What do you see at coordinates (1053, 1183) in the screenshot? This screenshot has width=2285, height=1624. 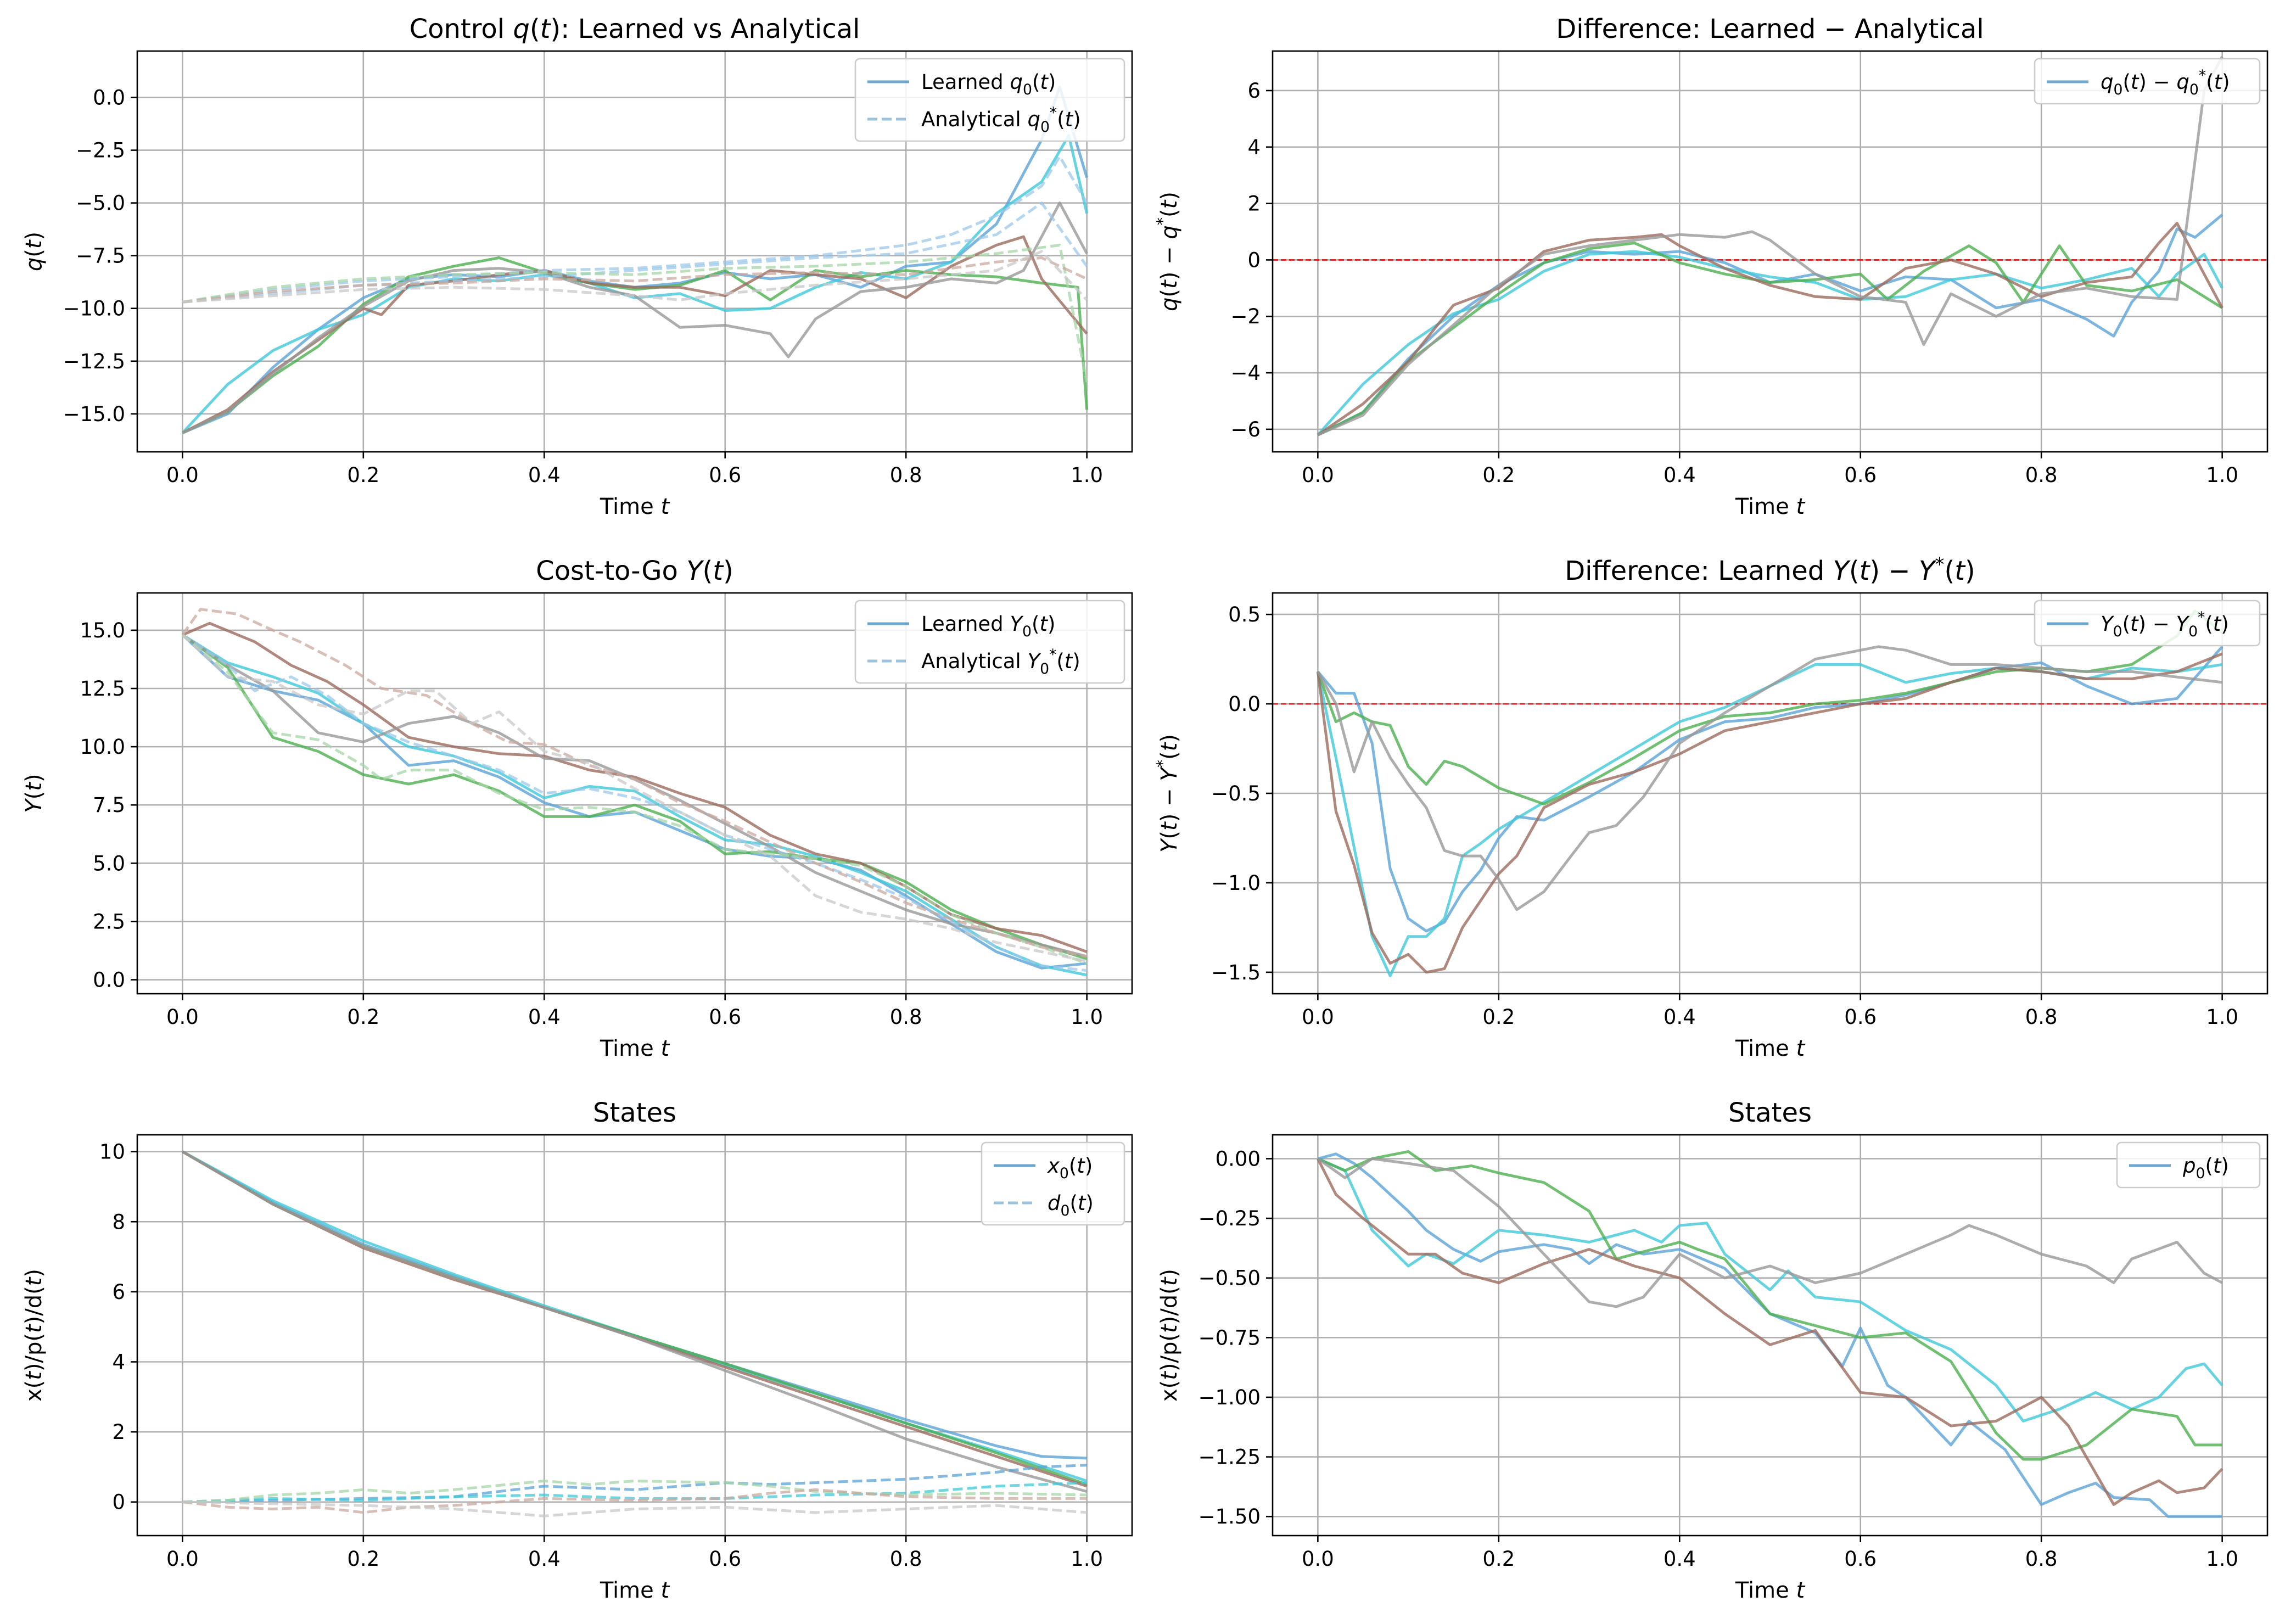 I see `legend: x0(t) d0(t)` at bounding box center [1053, 1183].